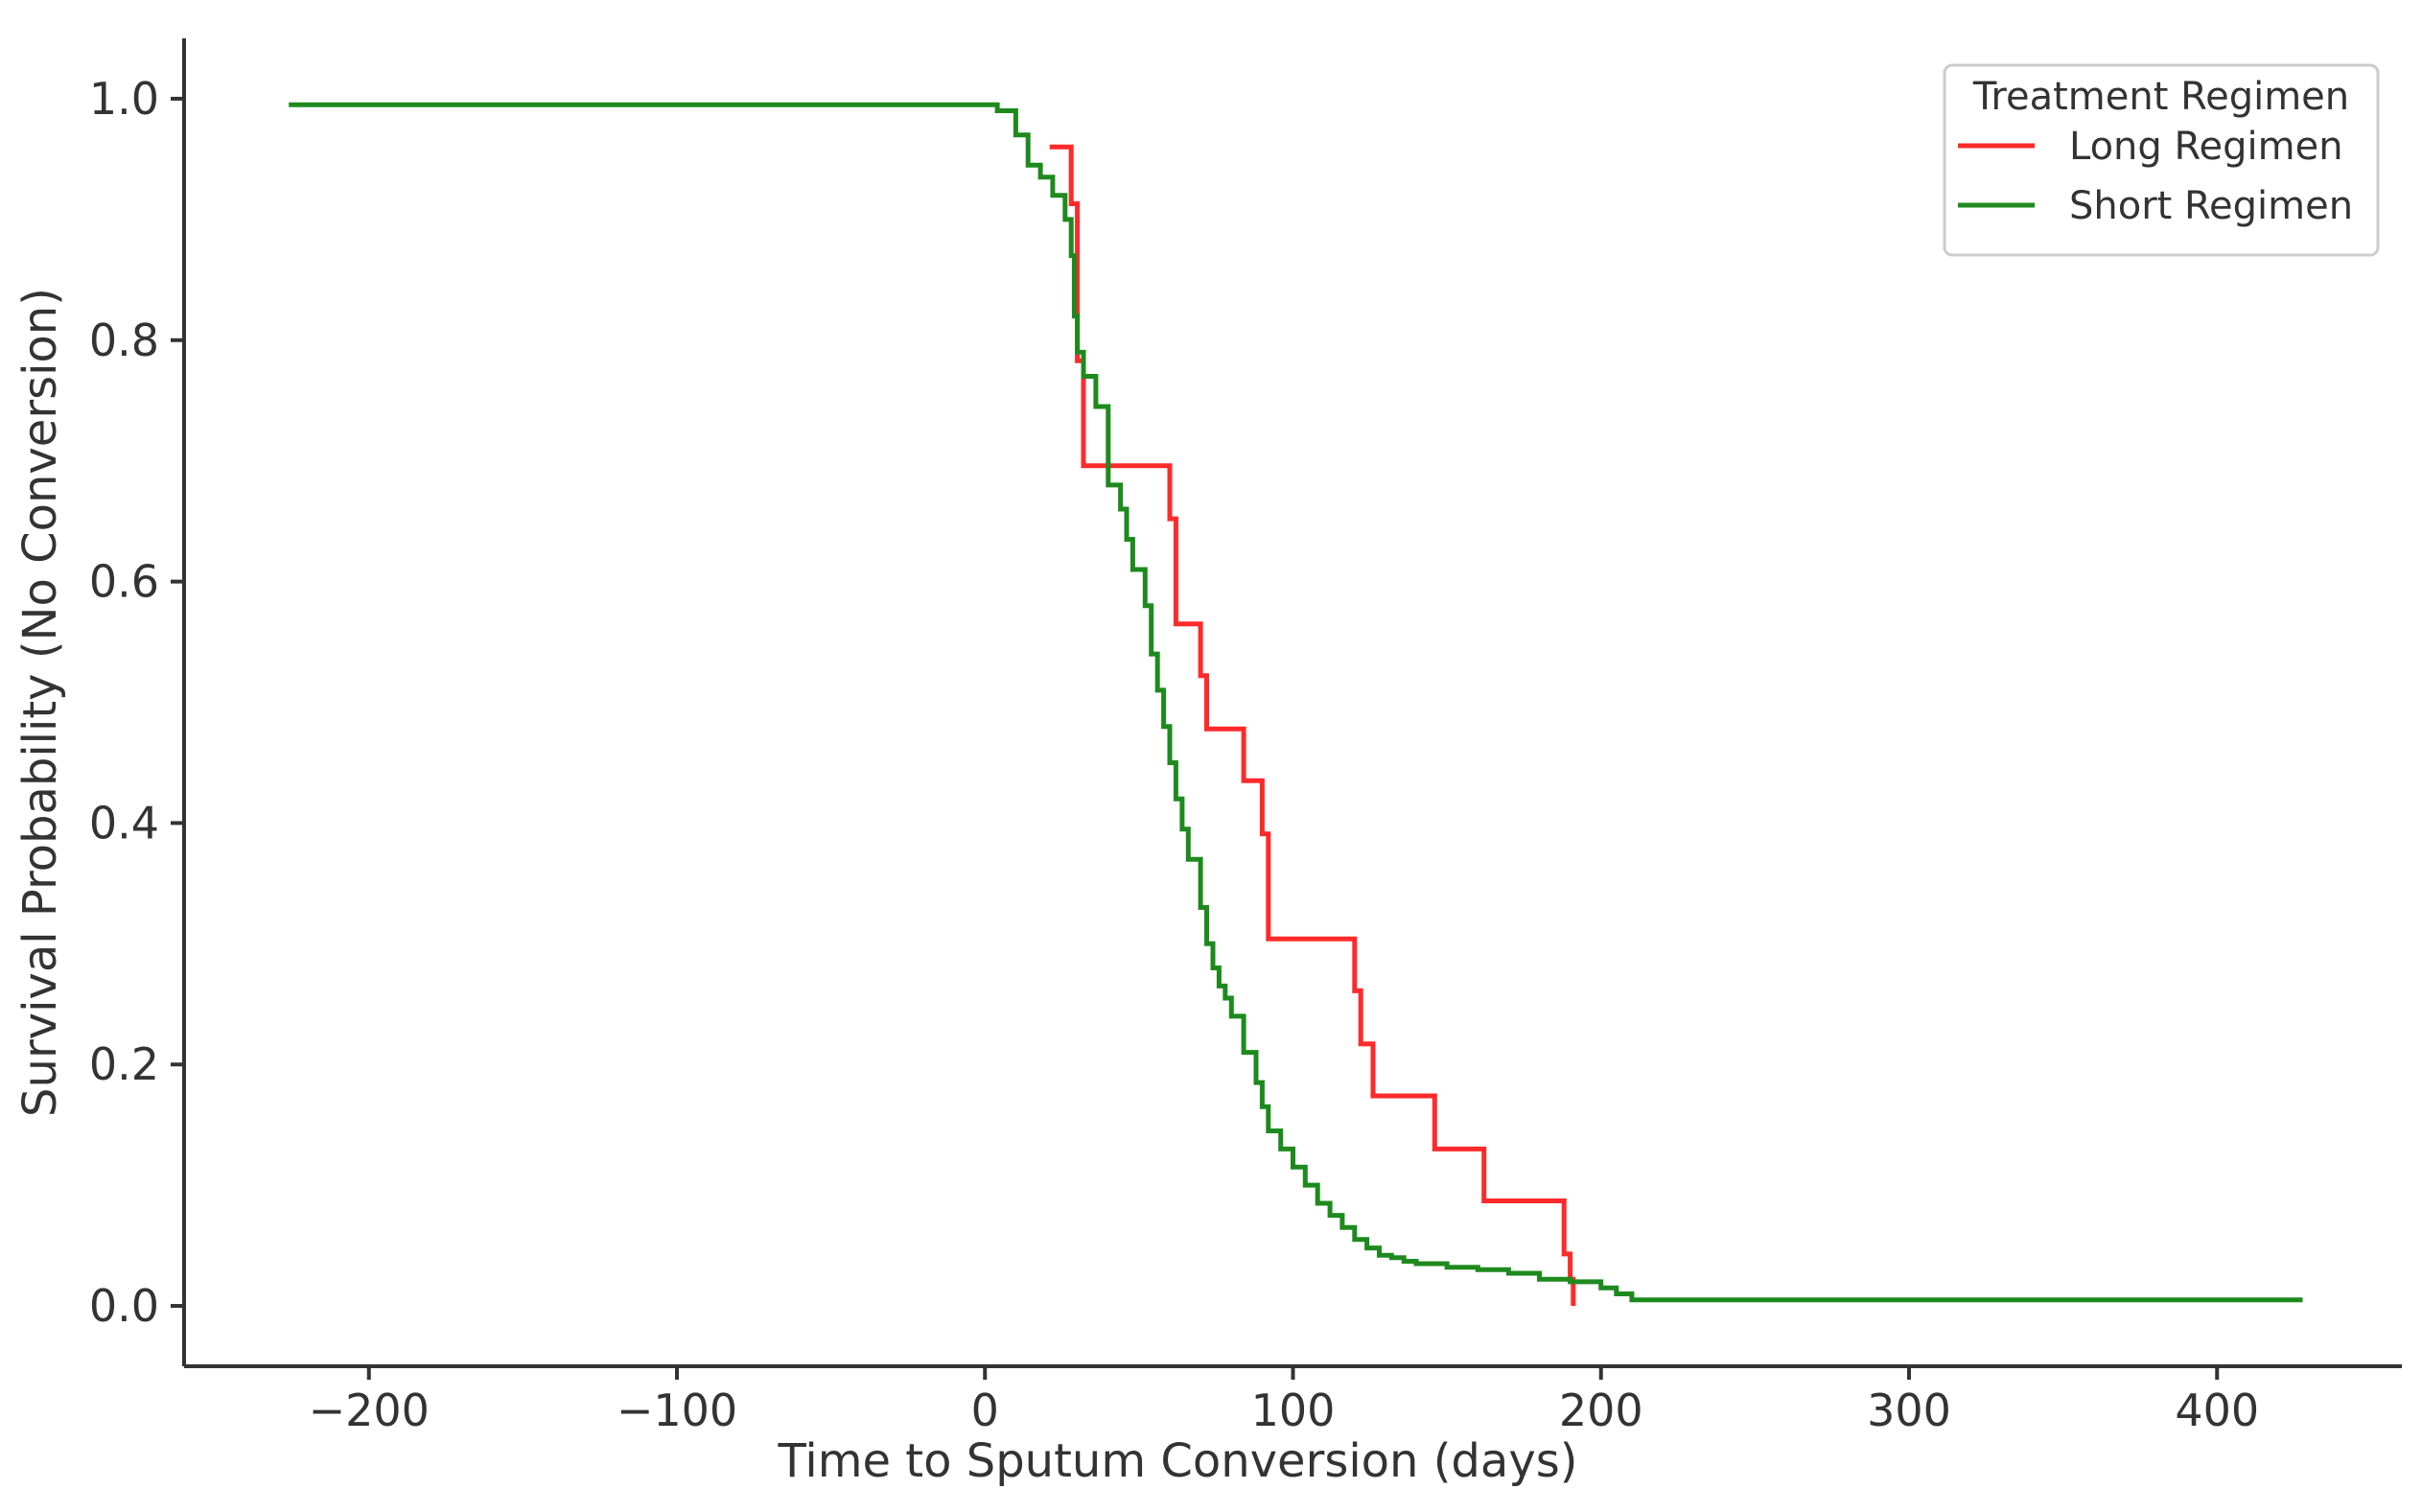  Describe the element at coordinates (124, 99) in the screenshot. I see `y-tick-label: 1.0` at that location.